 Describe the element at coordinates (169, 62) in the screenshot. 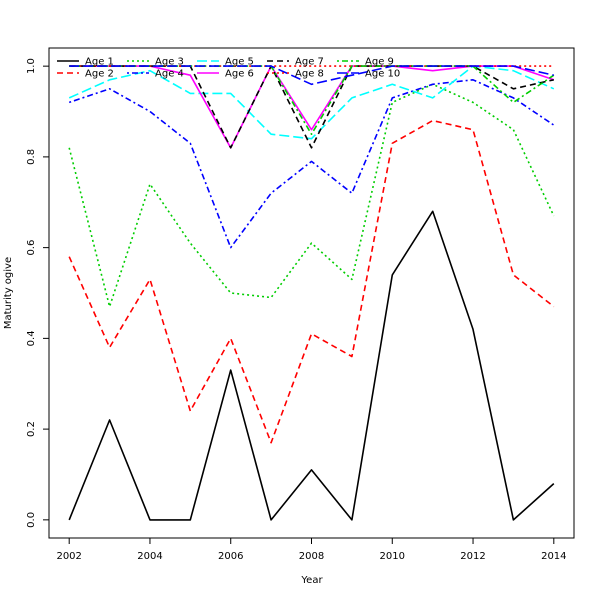

I see `legend-label: Age 3` at that location.